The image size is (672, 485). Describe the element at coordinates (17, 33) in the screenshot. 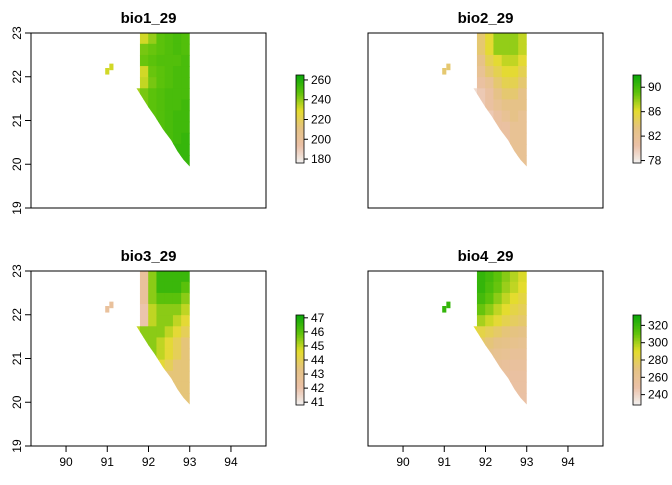

I see `y-tick-label: 23` at that location.